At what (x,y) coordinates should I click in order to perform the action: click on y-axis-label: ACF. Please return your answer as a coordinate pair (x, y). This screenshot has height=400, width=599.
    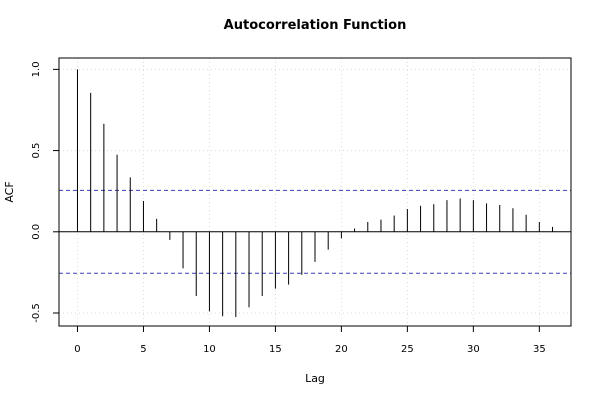
    Looking at the image, I should click on (9, 191).